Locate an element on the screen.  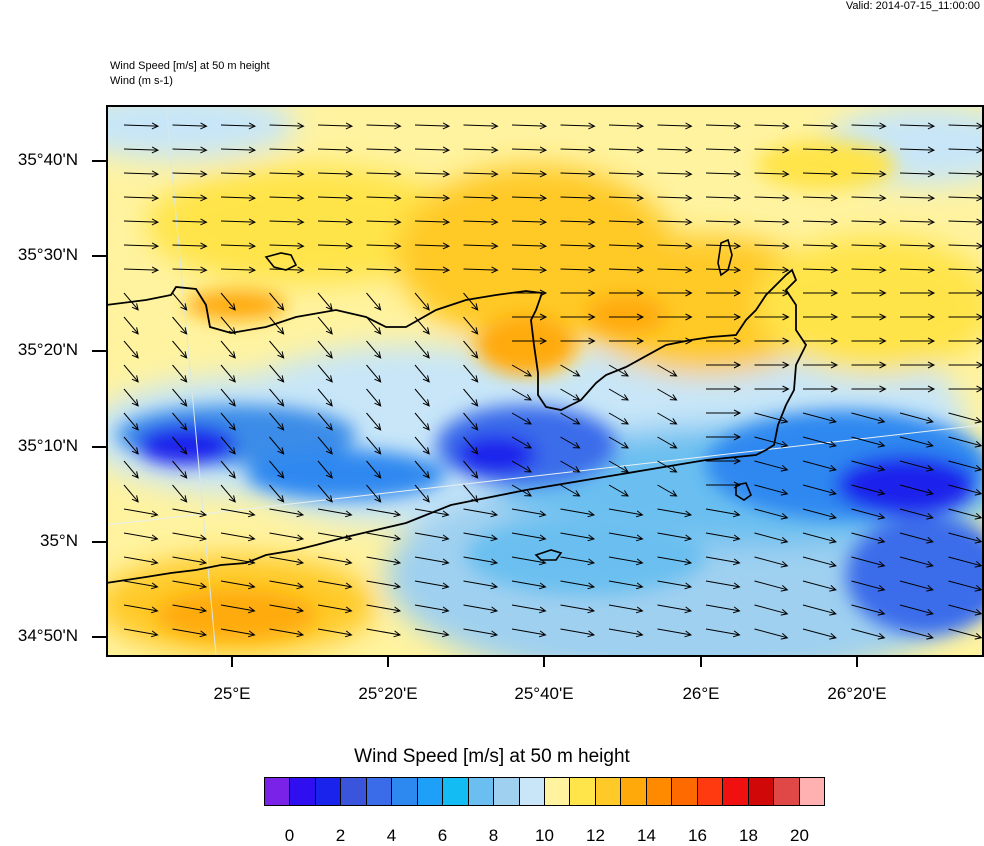
island-koufonisi is located at coordinates (743, 491).